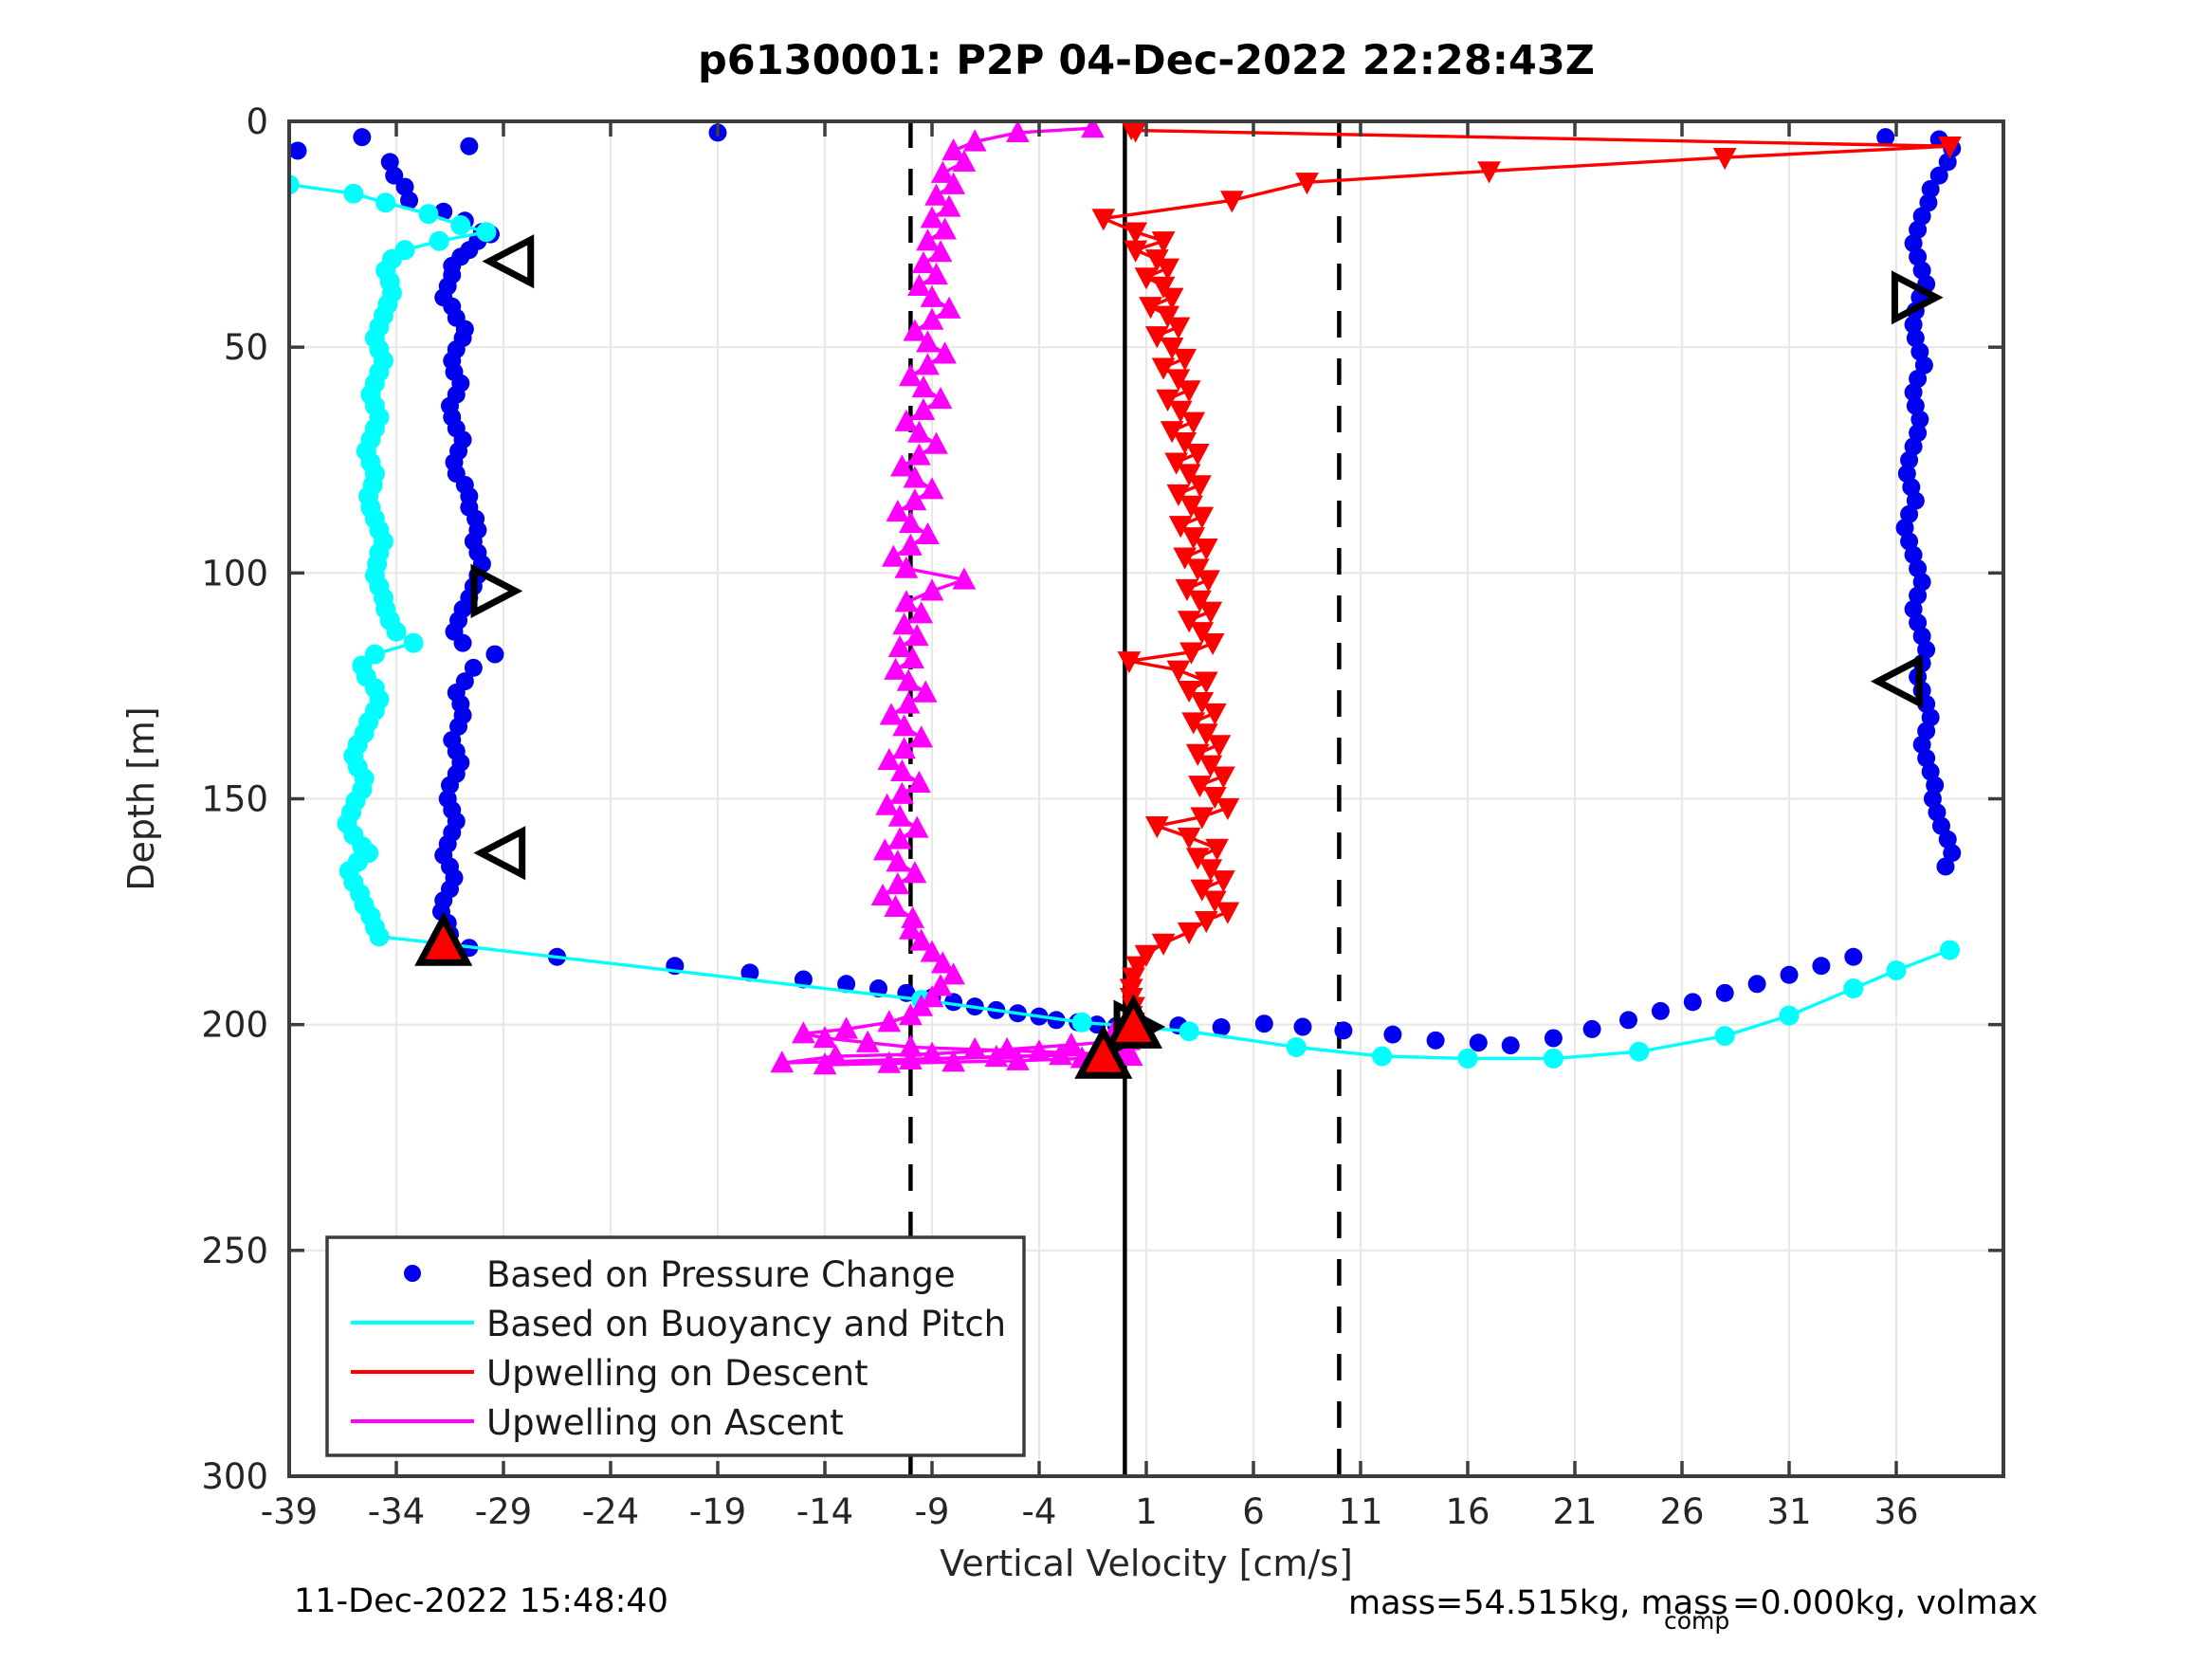 The image size is (2212, 1663). What do you see at coordinates (504, 1511) in the screenshot?
I see `x-tick-label: -29` at bounding box center [504, 1511].